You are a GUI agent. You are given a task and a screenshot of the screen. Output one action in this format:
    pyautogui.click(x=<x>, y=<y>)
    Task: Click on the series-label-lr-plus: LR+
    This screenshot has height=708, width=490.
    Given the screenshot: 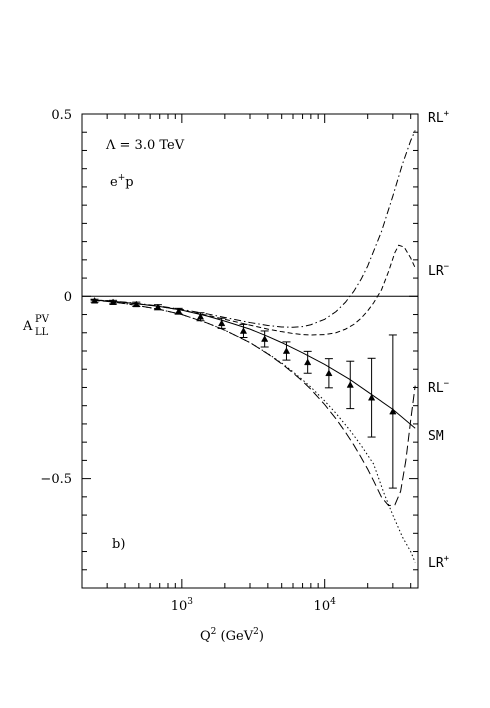 What is the action you would take?
    pyautogui.click(x=439, y=562)
    